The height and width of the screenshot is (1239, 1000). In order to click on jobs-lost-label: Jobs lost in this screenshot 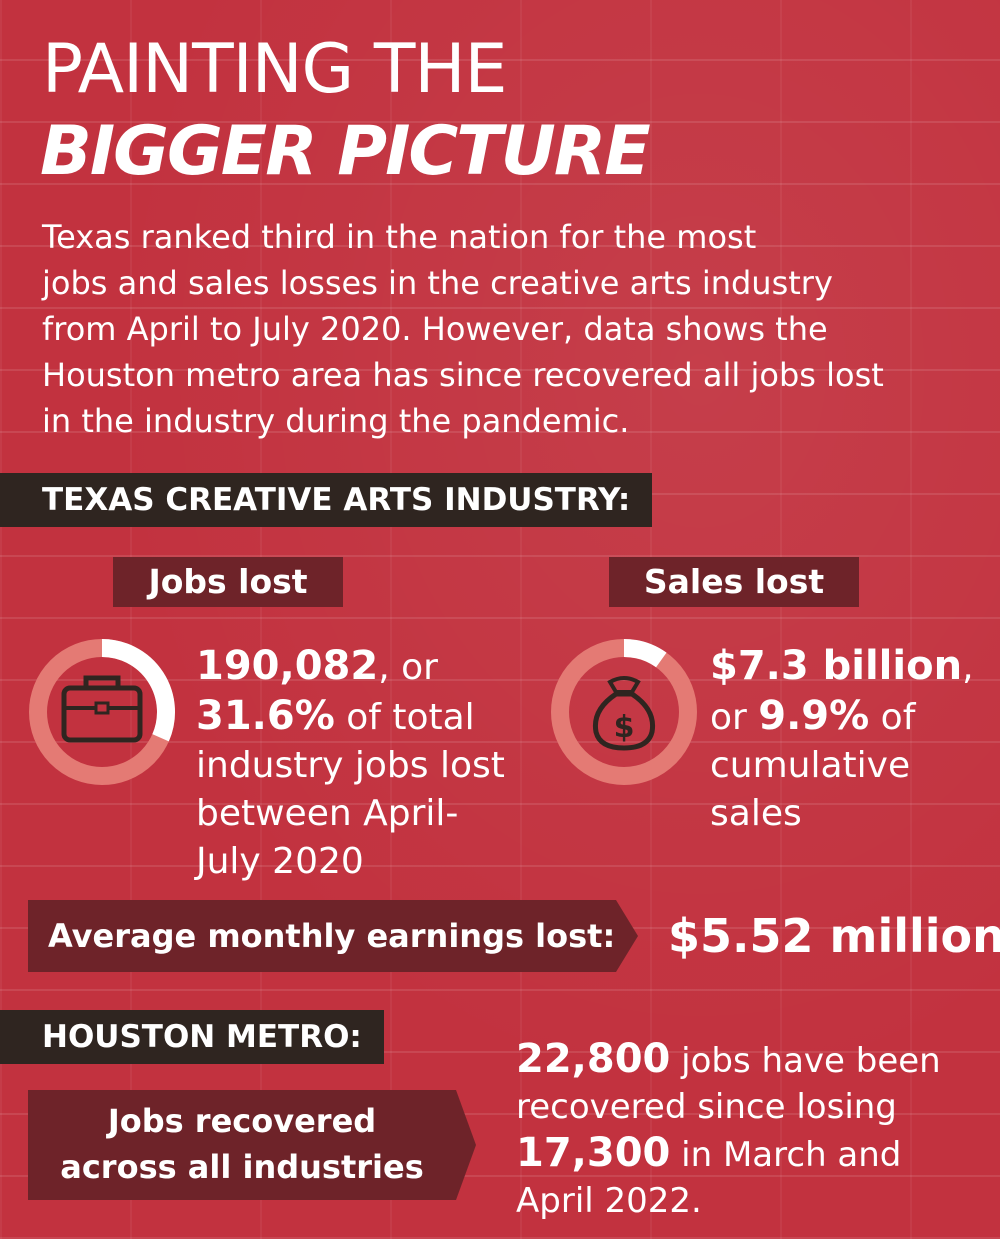, I will do `click(228, 582)`.